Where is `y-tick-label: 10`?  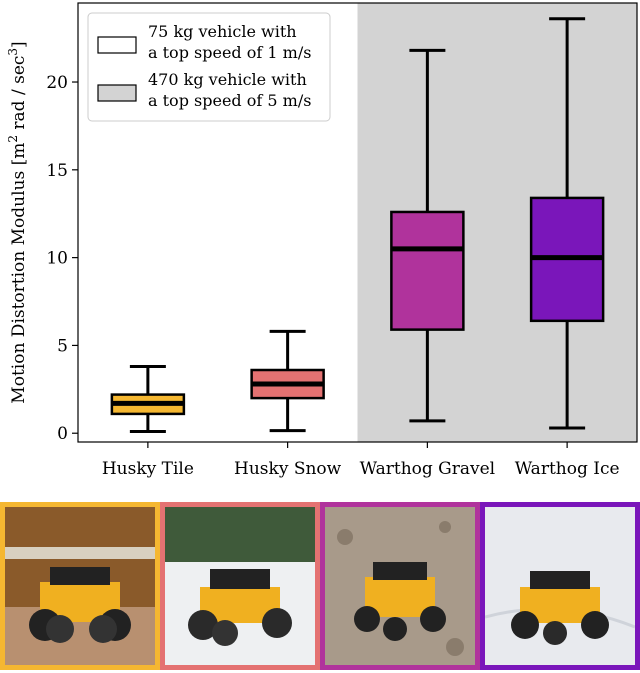
y-tick-label: 10 is located at coordinates (57, 259).